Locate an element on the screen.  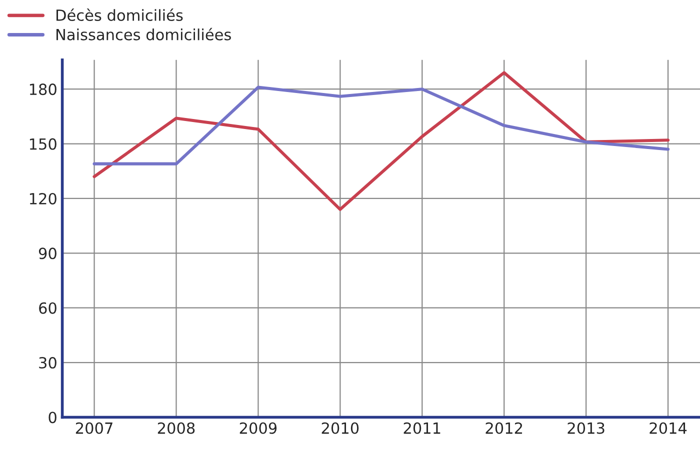
y-tick-label: 150 is located at coordinates (43, 144).